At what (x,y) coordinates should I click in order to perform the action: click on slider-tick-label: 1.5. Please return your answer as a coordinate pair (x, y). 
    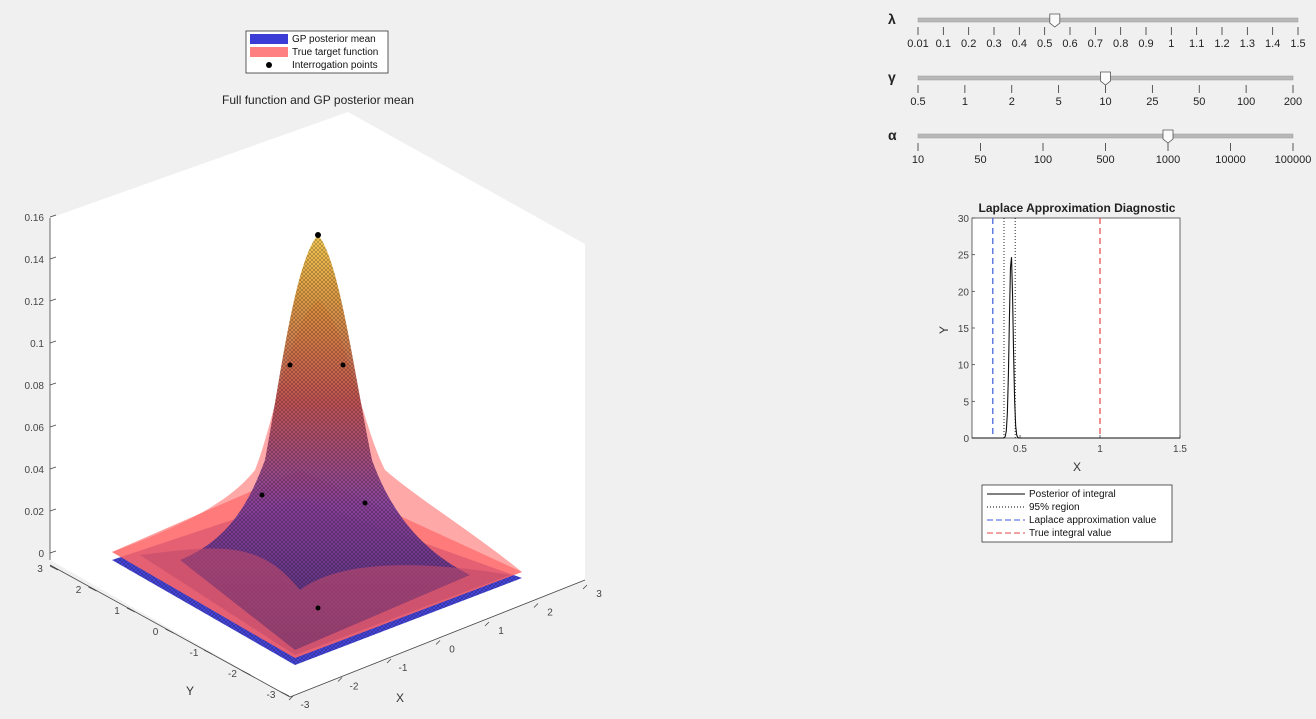
    Looking at the image, I should click on (1297, 44).